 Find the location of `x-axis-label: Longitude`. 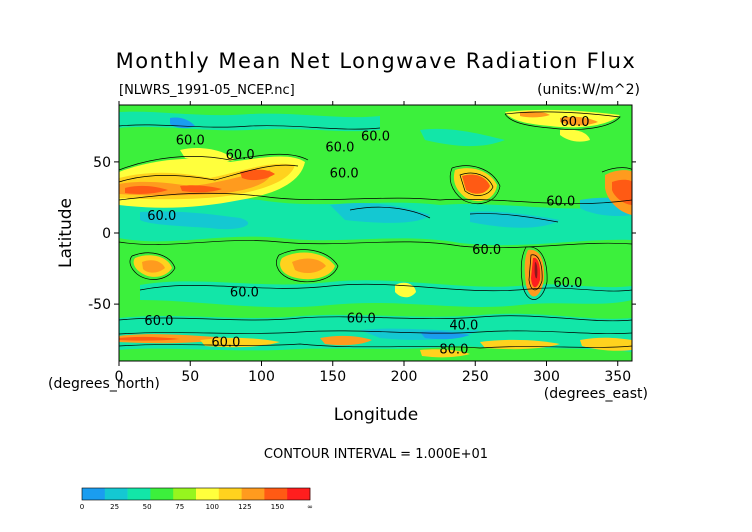

x-axis-label: Longitude is located at coordinates (376, 415).